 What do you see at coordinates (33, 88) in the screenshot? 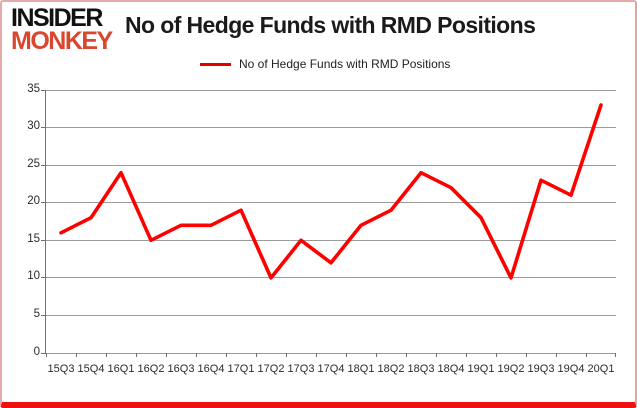
I see `y-axis-label: 35` at bounding box center [33, 88].